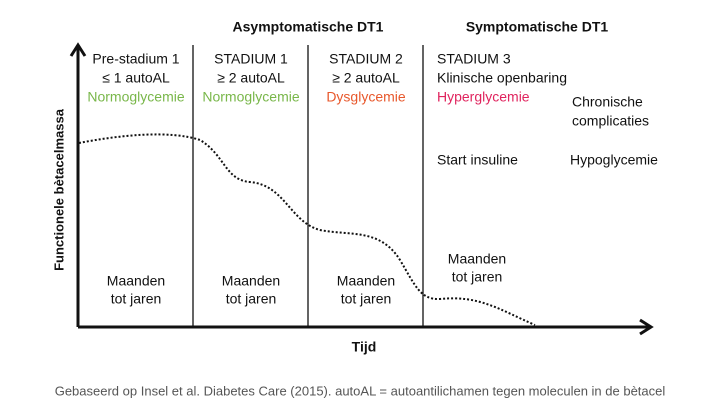 The height and width of the screenshot is (415, 720). Describe the element at coordinates (366, 59) in the screenshot. I see `stage-title: STADIUM 2` at that location.